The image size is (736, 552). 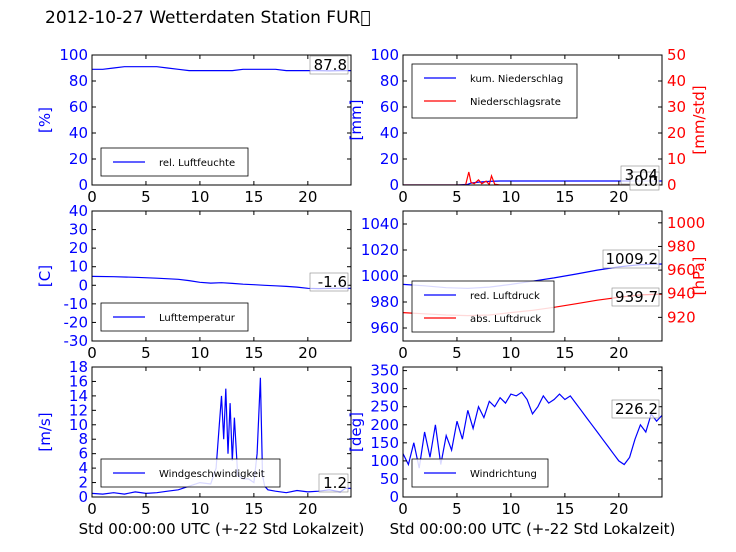 I want to click on y-tick-label: 350, so click(x=384, y=371).